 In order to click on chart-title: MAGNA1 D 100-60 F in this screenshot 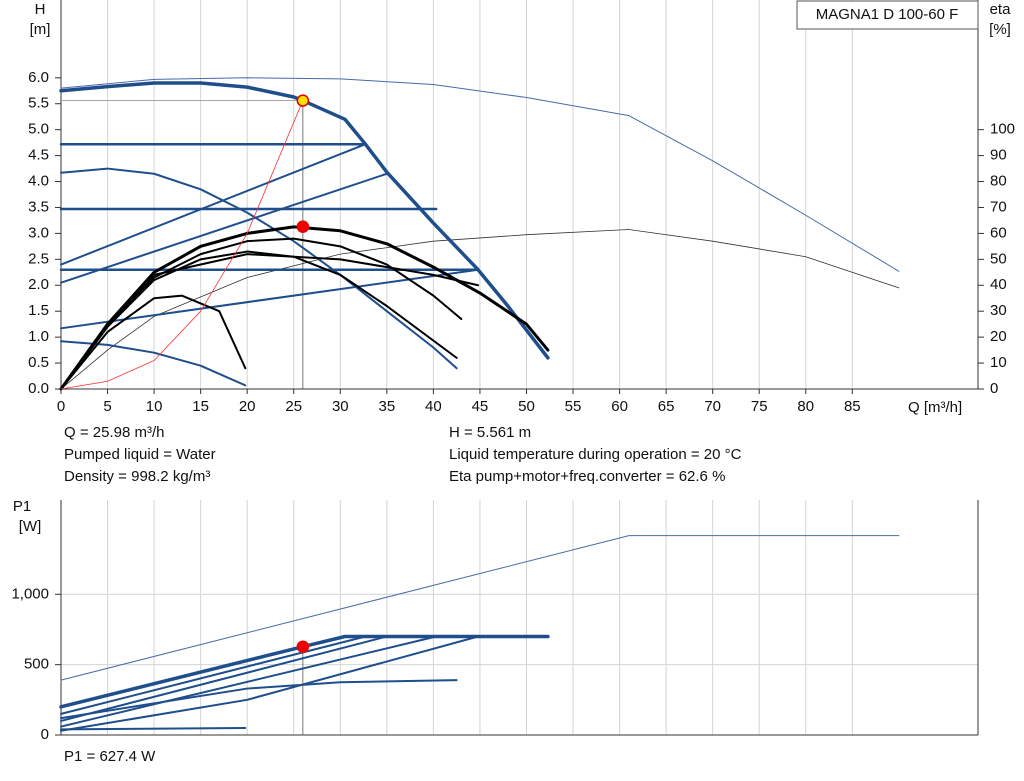, I will do `click(887, 14)`.